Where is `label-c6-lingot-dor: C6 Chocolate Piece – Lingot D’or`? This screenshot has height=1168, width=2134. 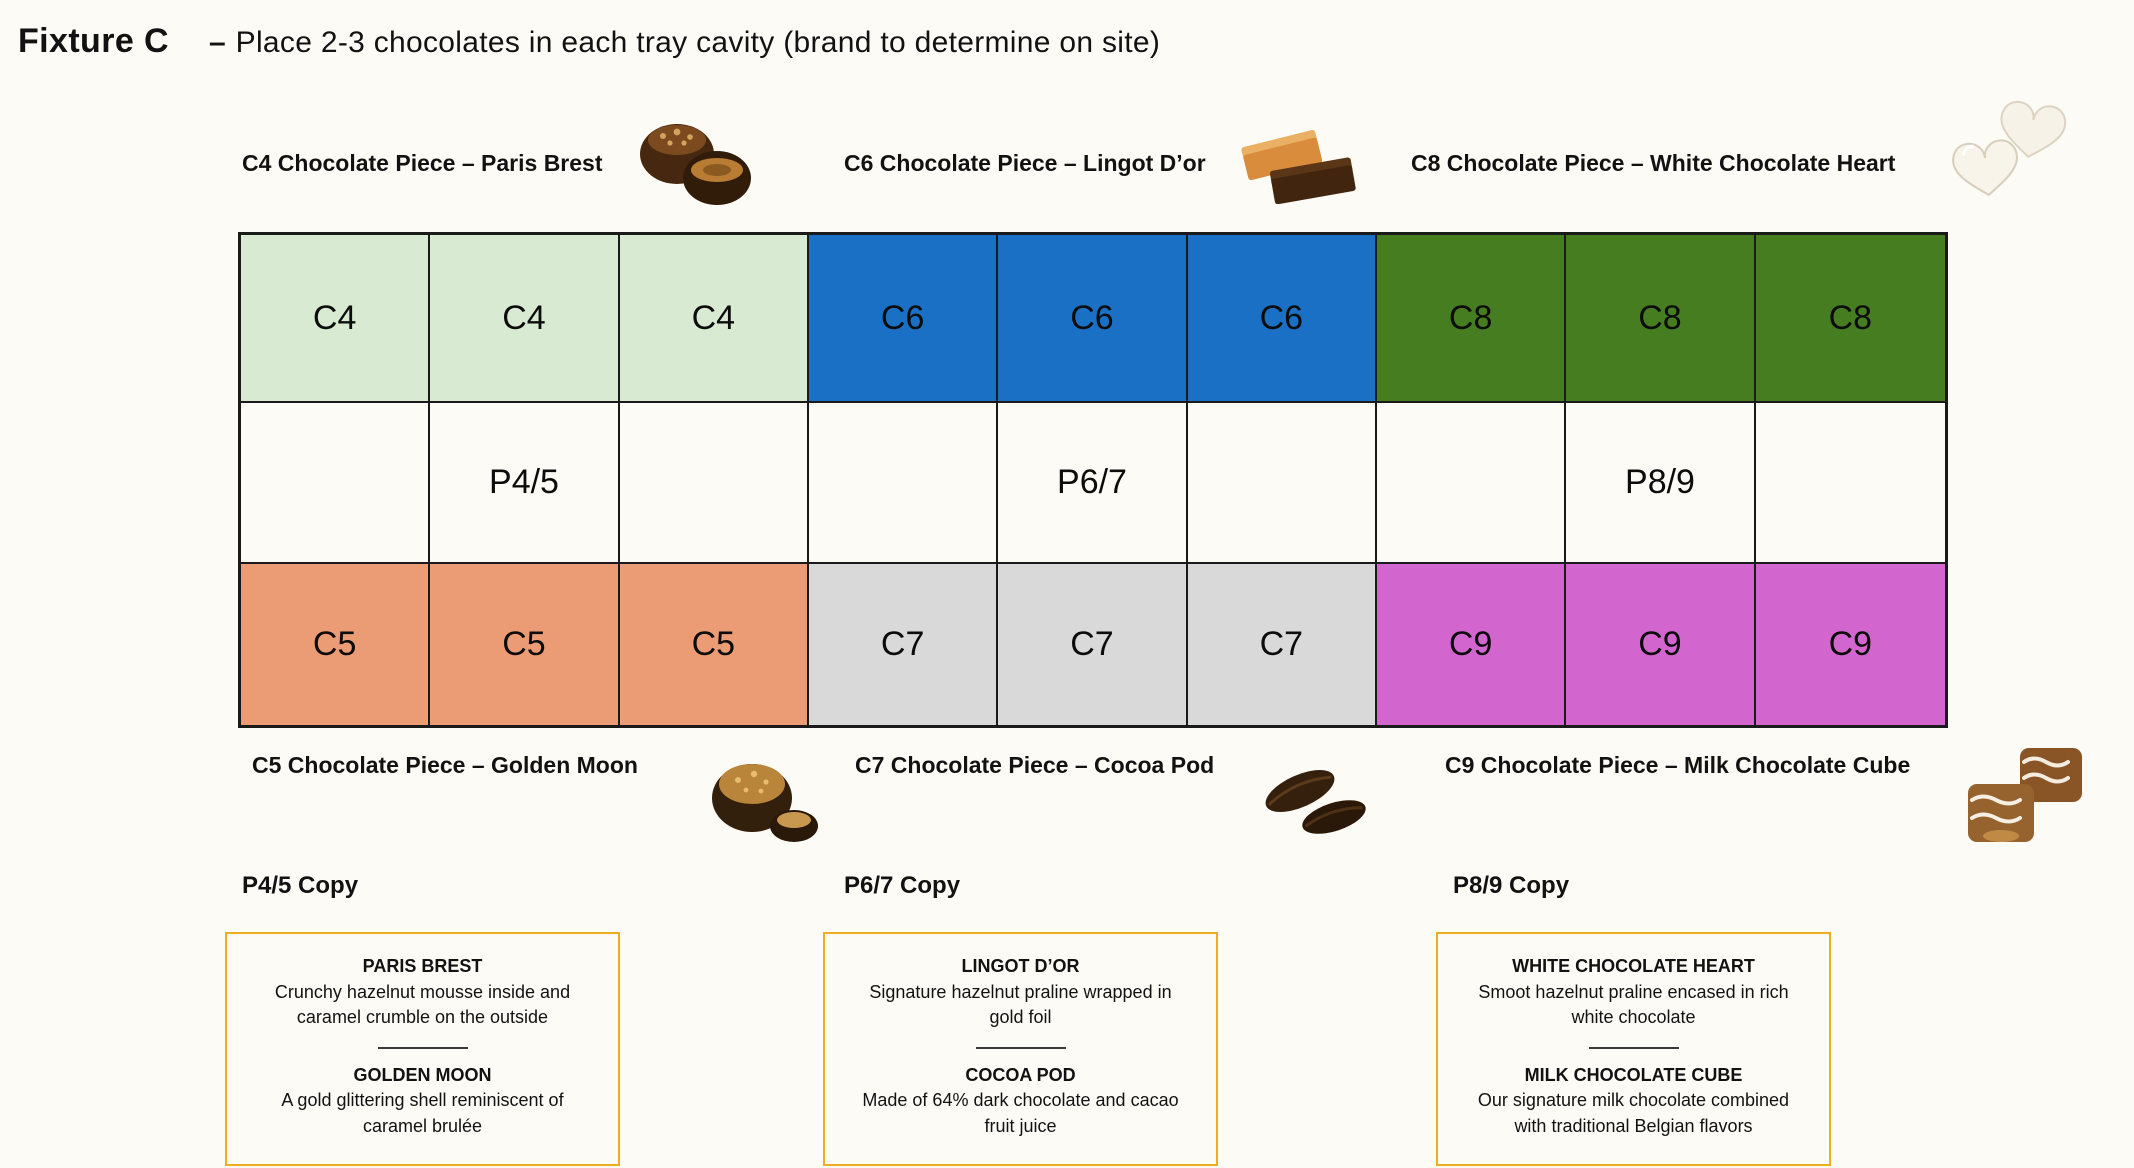
label-c6-lingot-dor: C6 Chocolate Piece – Lingot D’or is located at coordinates (1025, 163).